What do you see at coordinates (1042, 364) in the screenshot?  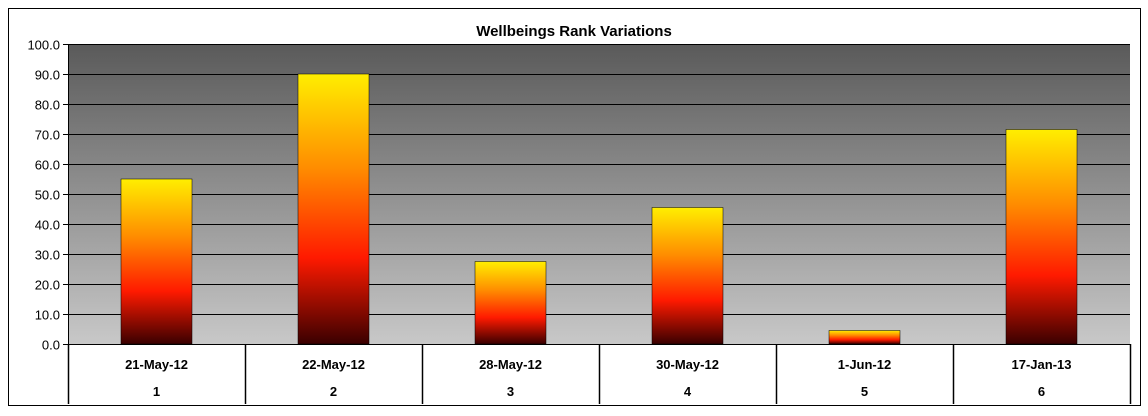 I see `x-category-date-label: 17-Jan-13` at bounding box center [1042, 364].